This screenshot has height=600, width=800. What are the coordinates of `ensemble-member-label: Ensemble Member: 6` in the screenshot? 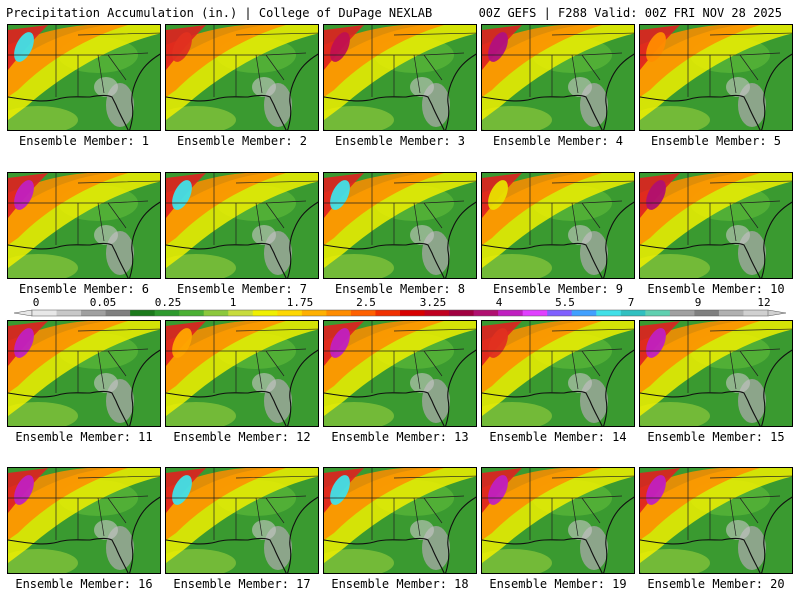 It's located at (84, 289).